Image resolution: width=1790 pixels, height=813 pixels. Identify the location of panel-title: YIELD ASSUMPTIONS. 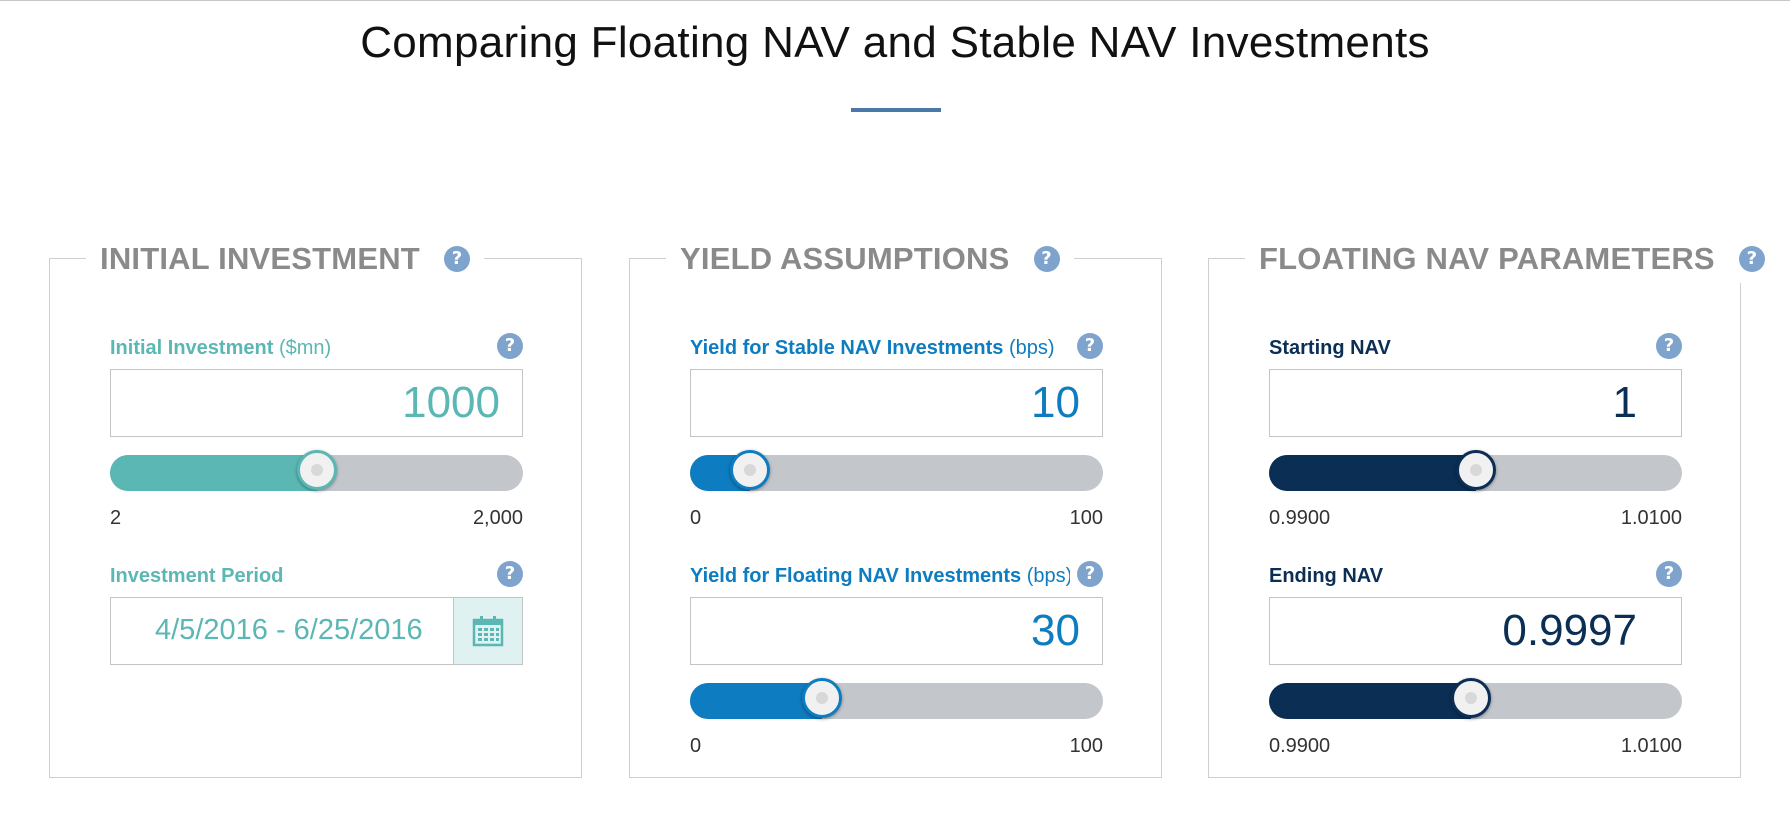
(845, 258).